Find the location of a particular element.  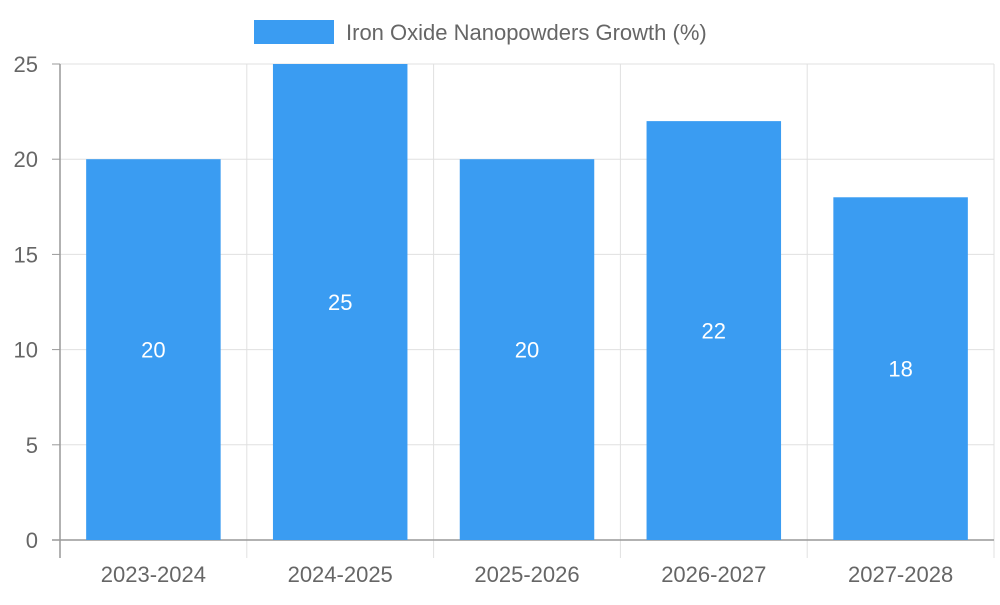

x-tick-label: 2025-2026 is located at coordinates (526, 574).